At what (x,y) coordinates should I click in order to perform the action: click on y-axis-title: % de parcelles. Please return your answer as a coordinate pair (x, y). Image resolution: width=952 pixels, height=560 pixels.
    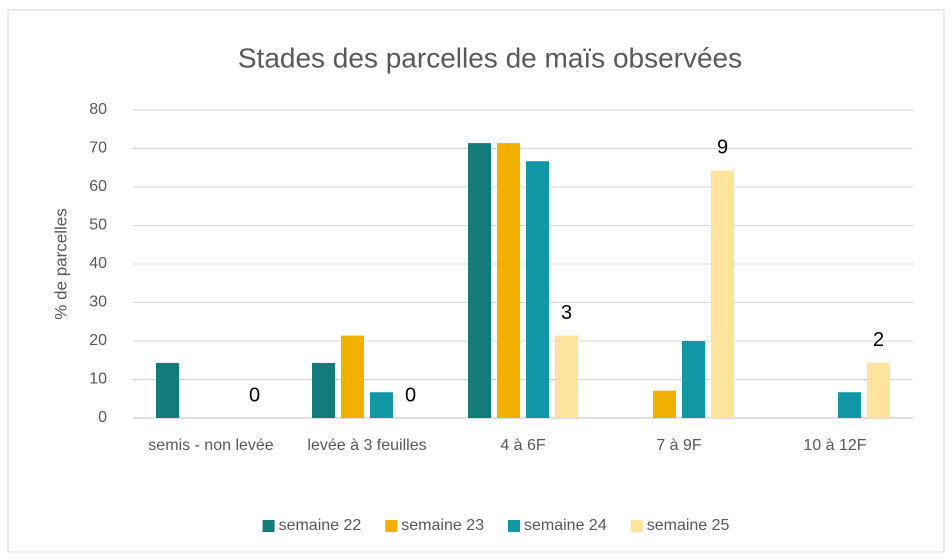
    Looking at the image, I should click on (60, 264).